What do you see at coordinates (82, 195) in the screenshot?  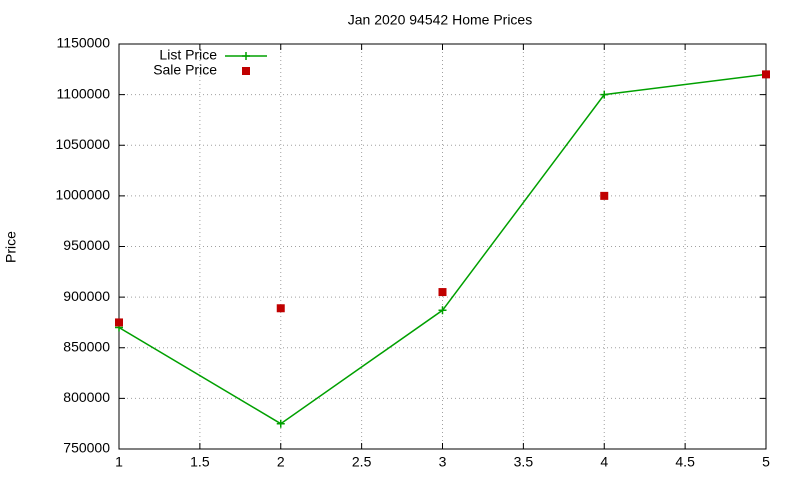 I see `y-tick-label: 1000000` at bounding box center [82, 195].